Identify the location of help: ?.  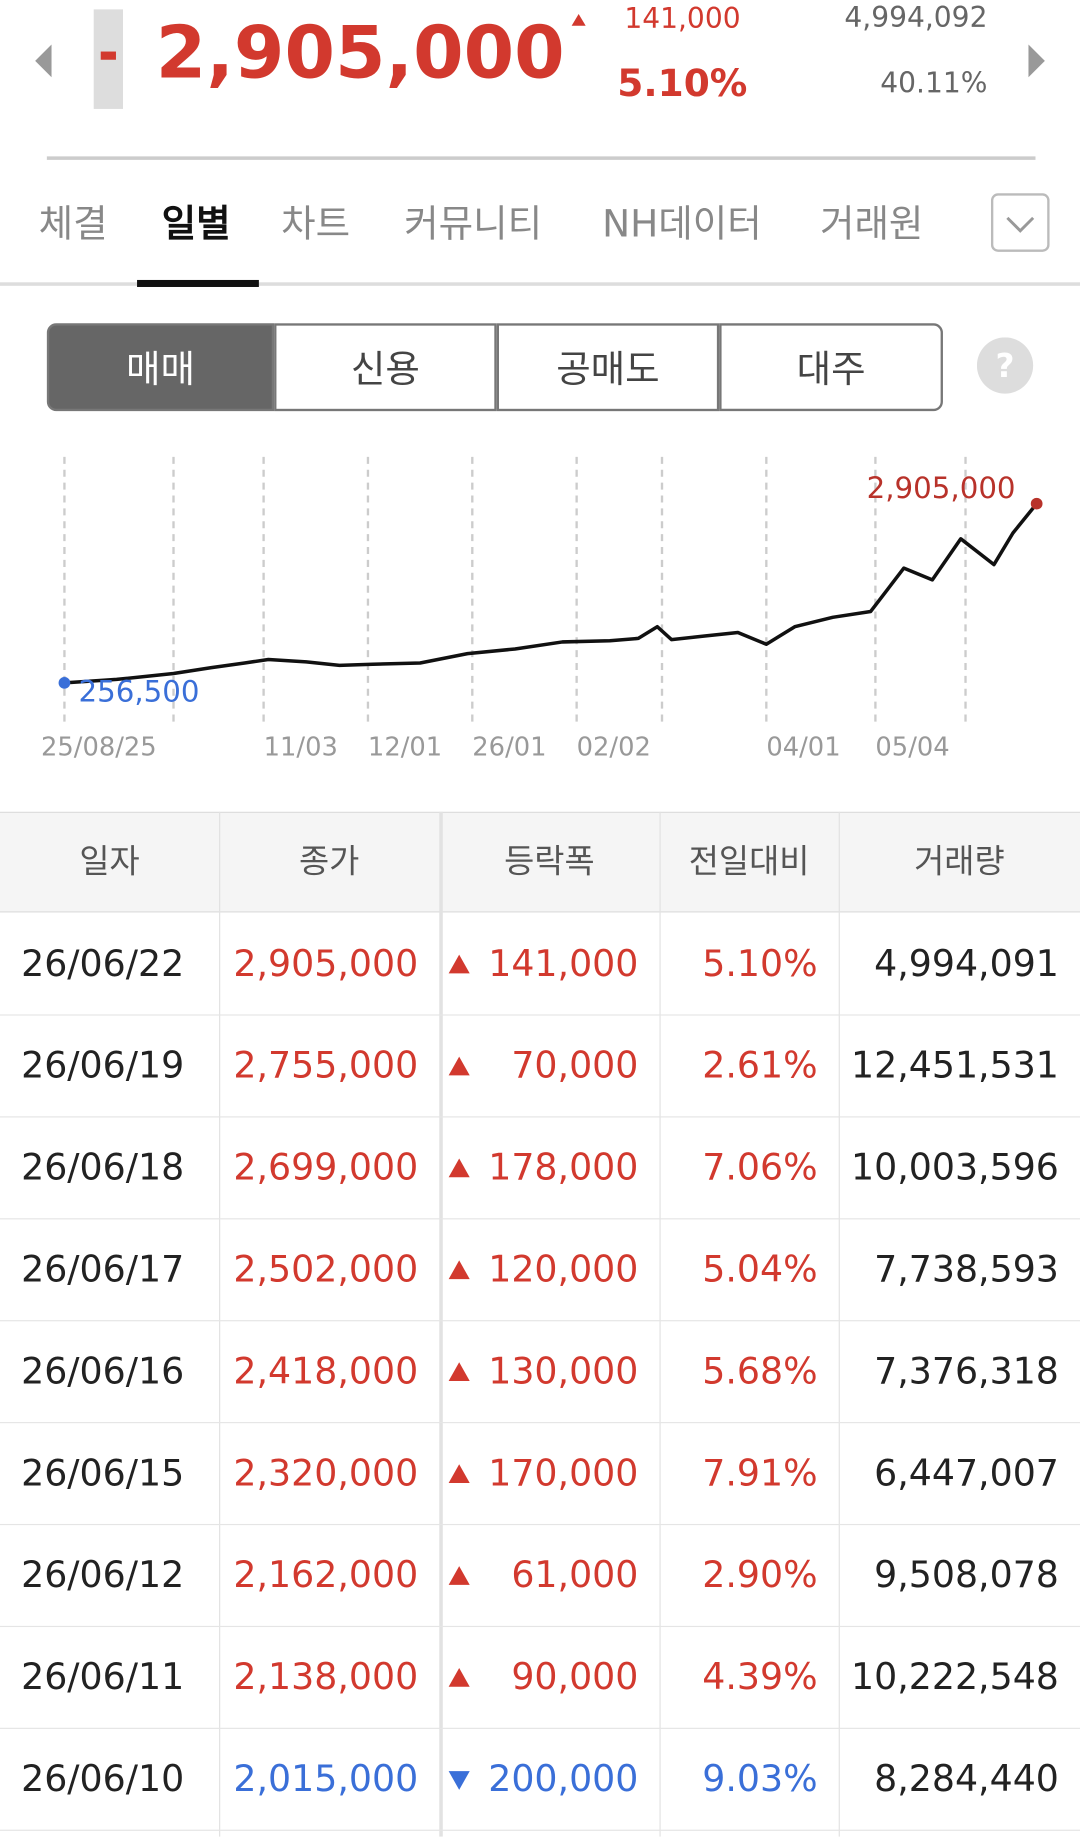
(1006, 366).